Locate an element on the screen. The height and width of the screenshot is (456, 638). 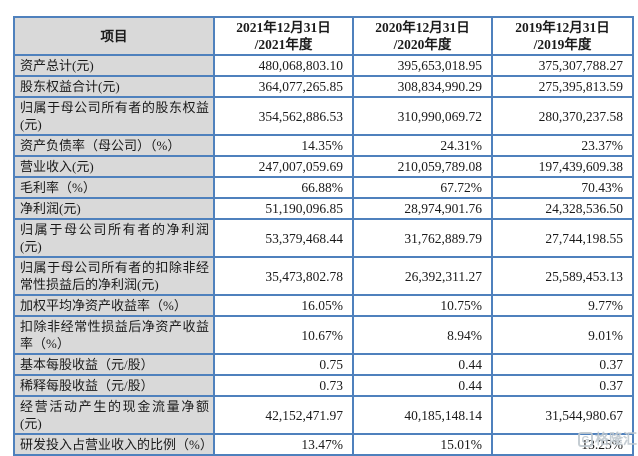
table-row: 扣除非经常性损益后净资产收益率（%） 10.67% 8.94% 9.01% is located at coordinates (323, 335).